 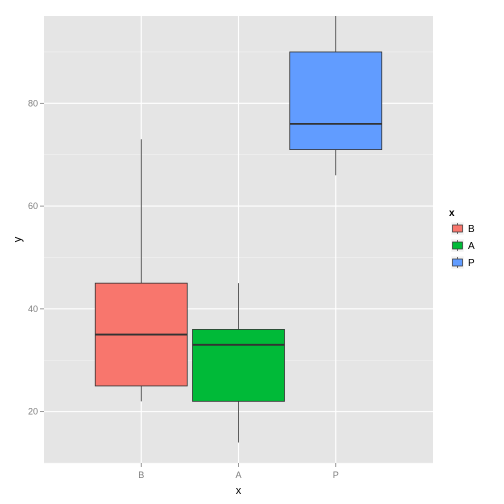 I want to click on y-axis: 20 40 60 80, so click(x=36, y=257).